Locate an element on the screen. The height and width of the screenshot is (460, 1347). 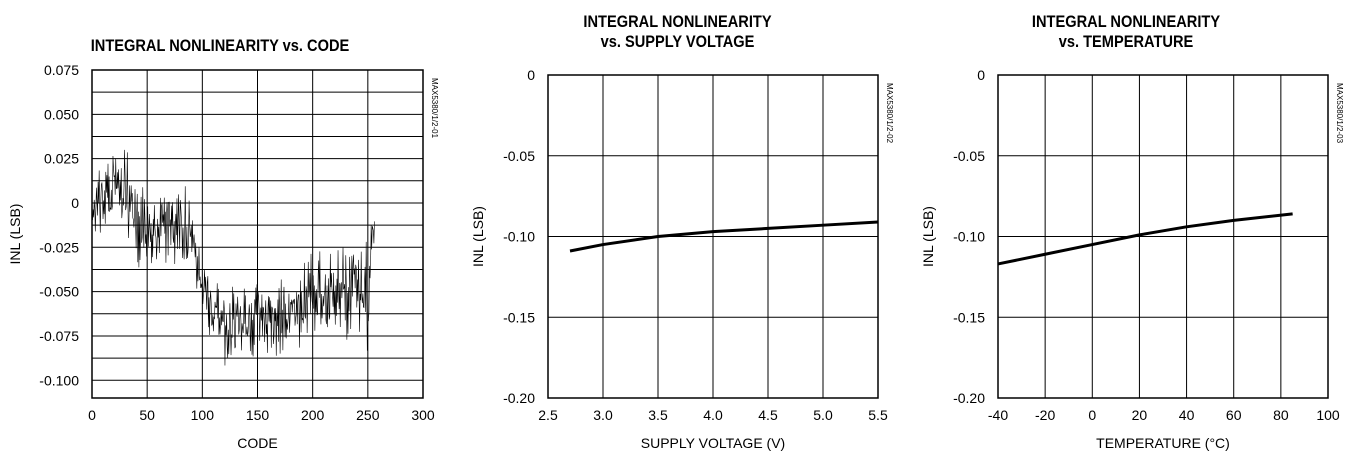
chart-title: INTEGRAL NONLINEARITY vs. CODE is located at coordinates (220, 45).